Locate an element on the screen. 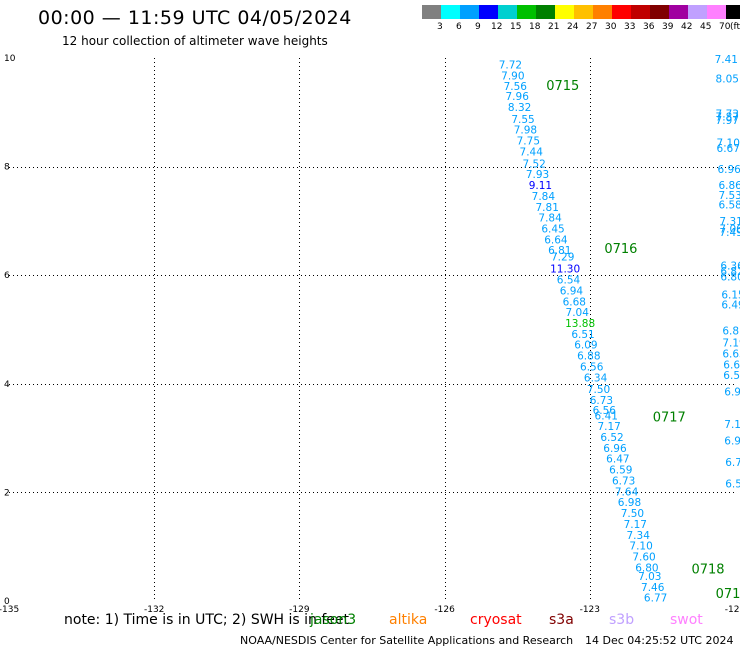 This screenshot has width=740, height=650. wave-height-value: 7.60 is located at coordinates (643, 557).